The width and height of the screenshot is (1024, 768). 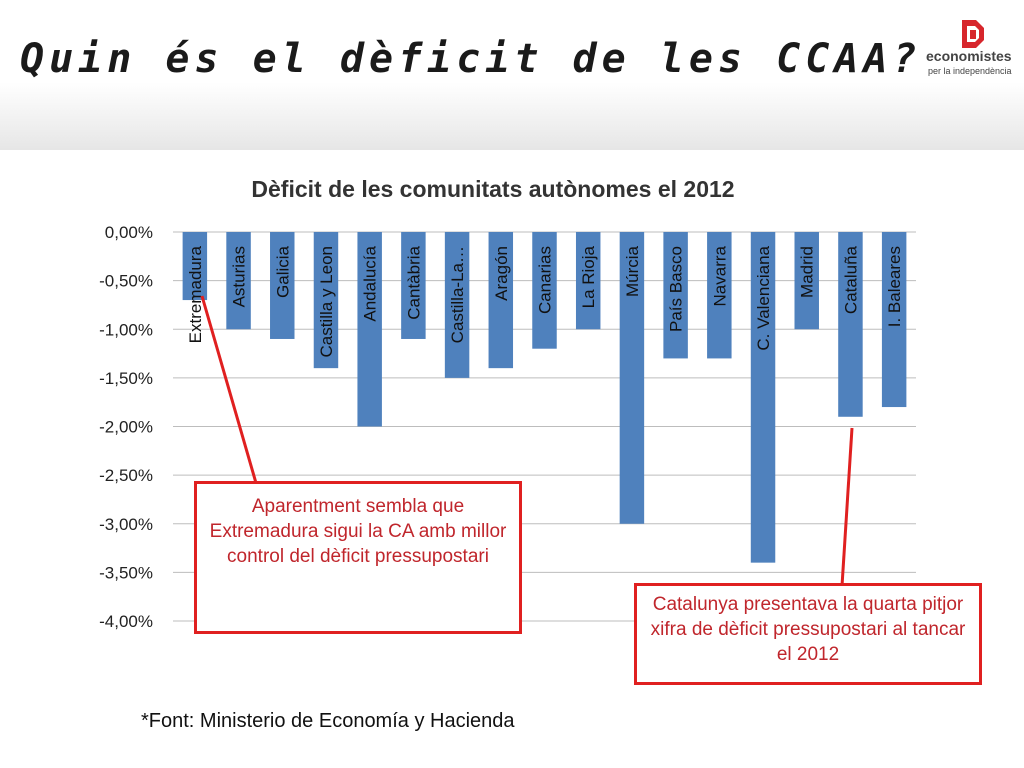 I want to click on category-label: Cataluña, so click(x=850, y=279).